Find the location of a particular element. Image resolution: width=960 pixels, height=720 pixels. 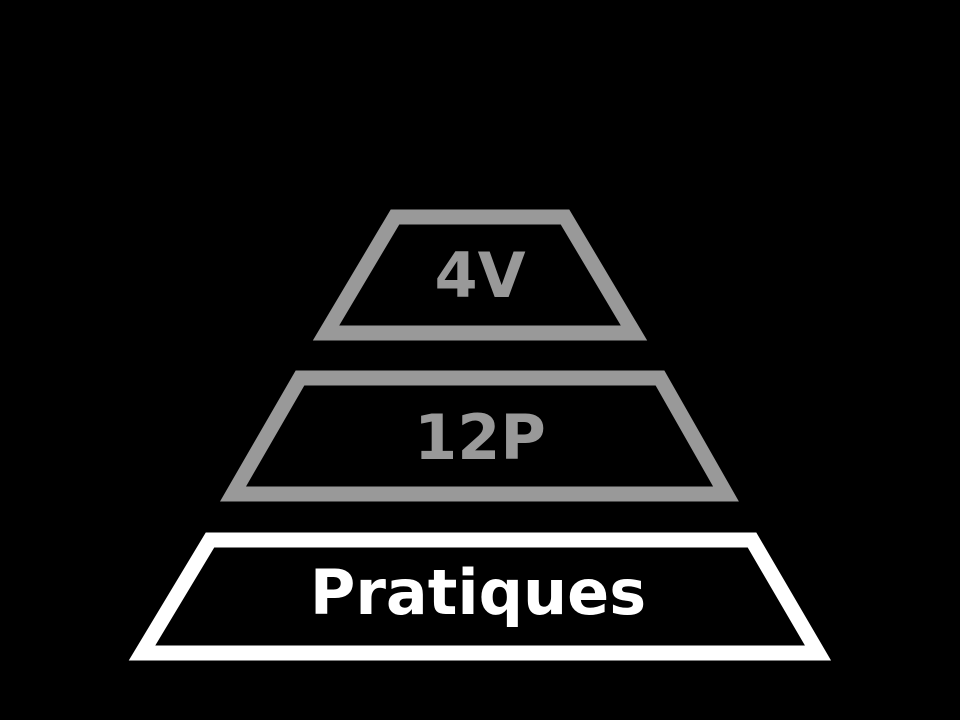

tier-bottom-label: Pratiques is located at coordinates (478, 592).